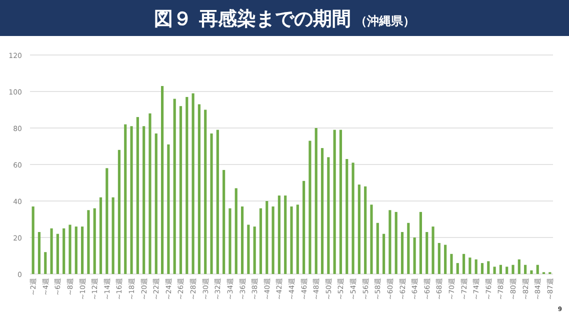  I want to click on chart-subtitle: （沖縄県）, so click(384, 21).